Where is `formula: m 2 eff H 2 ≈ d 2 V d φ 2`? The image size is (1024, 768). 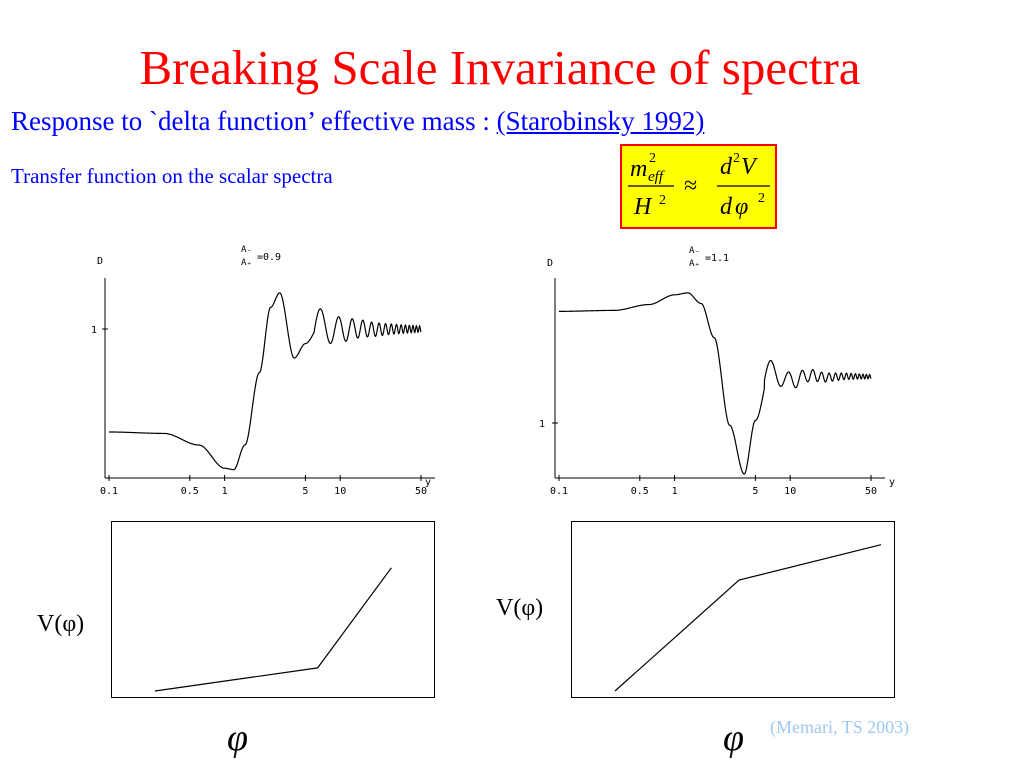
formula: m 2 eff H 2 ≈ d 2 V d φ 2 is located at coordinates (699, 185).